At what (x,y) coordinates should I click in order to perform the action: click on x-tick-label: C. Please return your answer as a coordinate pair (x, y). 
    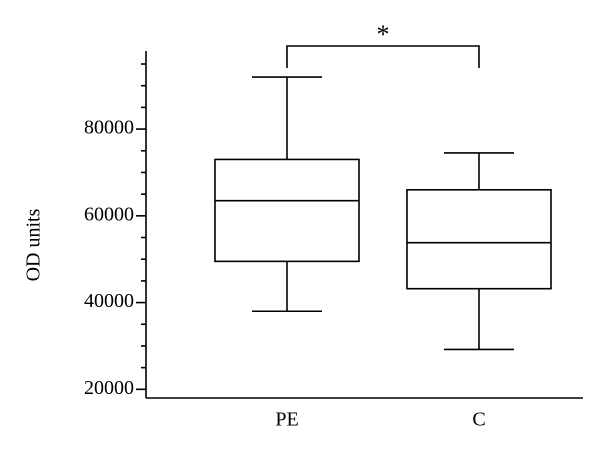
    Looking at the image, I should click on (478, 420).